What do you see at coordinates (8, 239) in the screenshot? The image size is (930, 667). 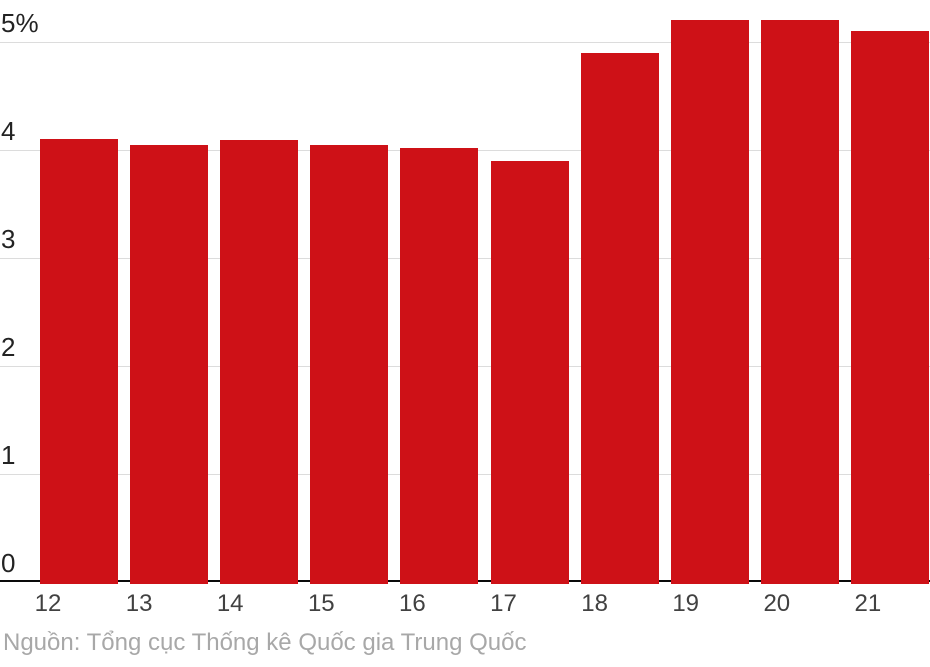 I see `y-tick-label: 3` at bounding box center [8, 239].